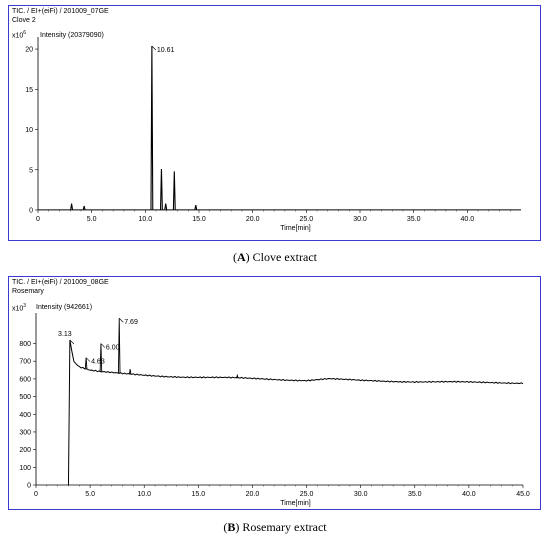  What do you see at coordinates (25, 415) in the screenshot?
I see `y-tick-label: 400` at bounding box center [25, 415].